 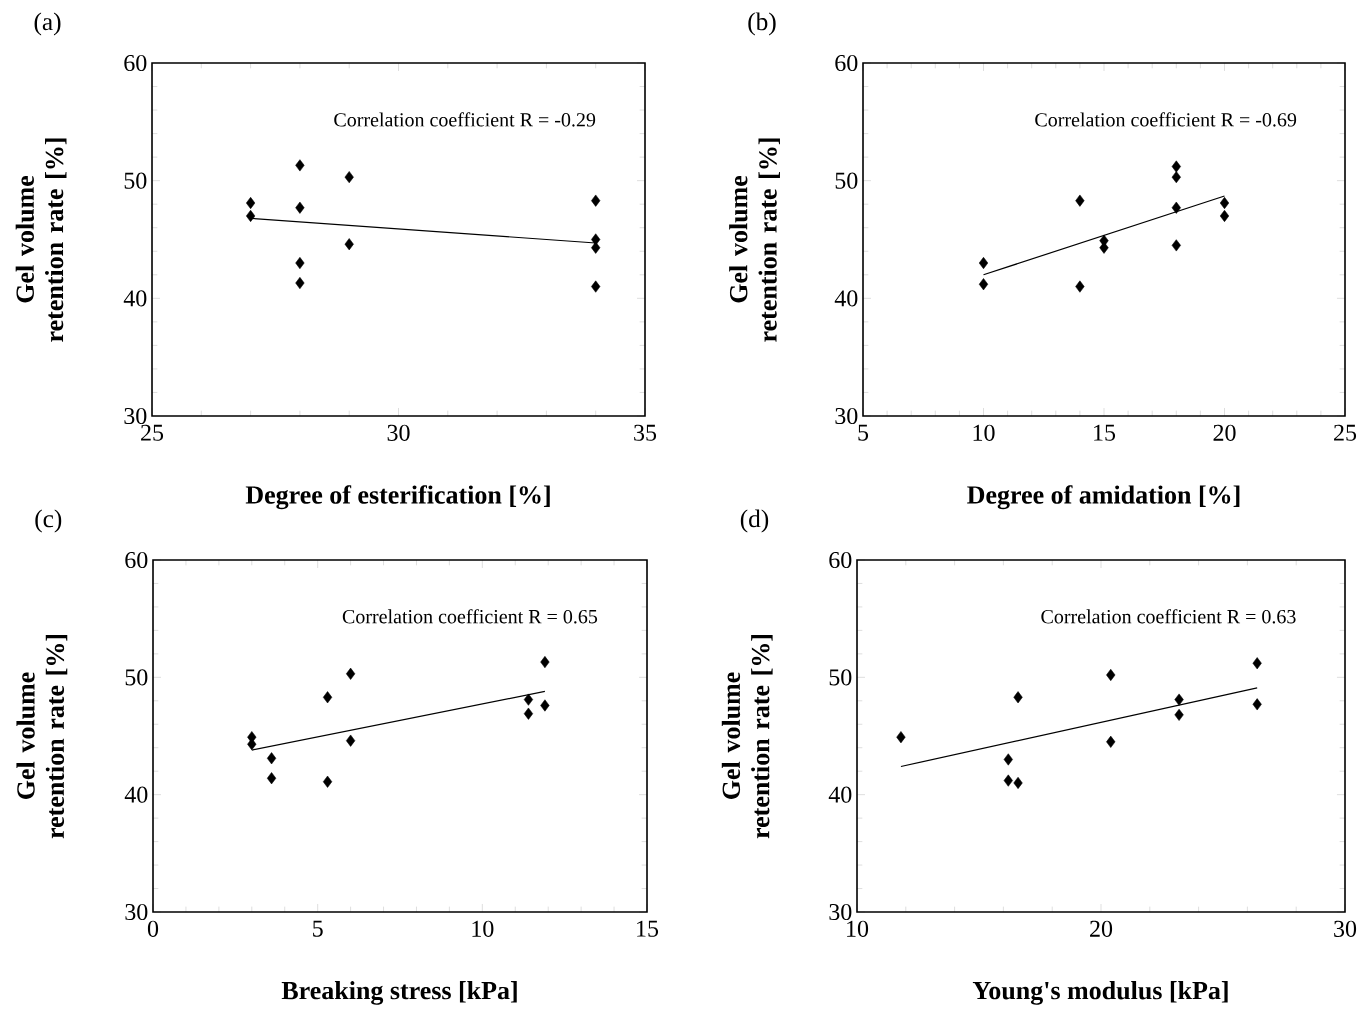 I want to click on annotation: Correlation coefficient R = 0.65, so click(x=470, y=616).